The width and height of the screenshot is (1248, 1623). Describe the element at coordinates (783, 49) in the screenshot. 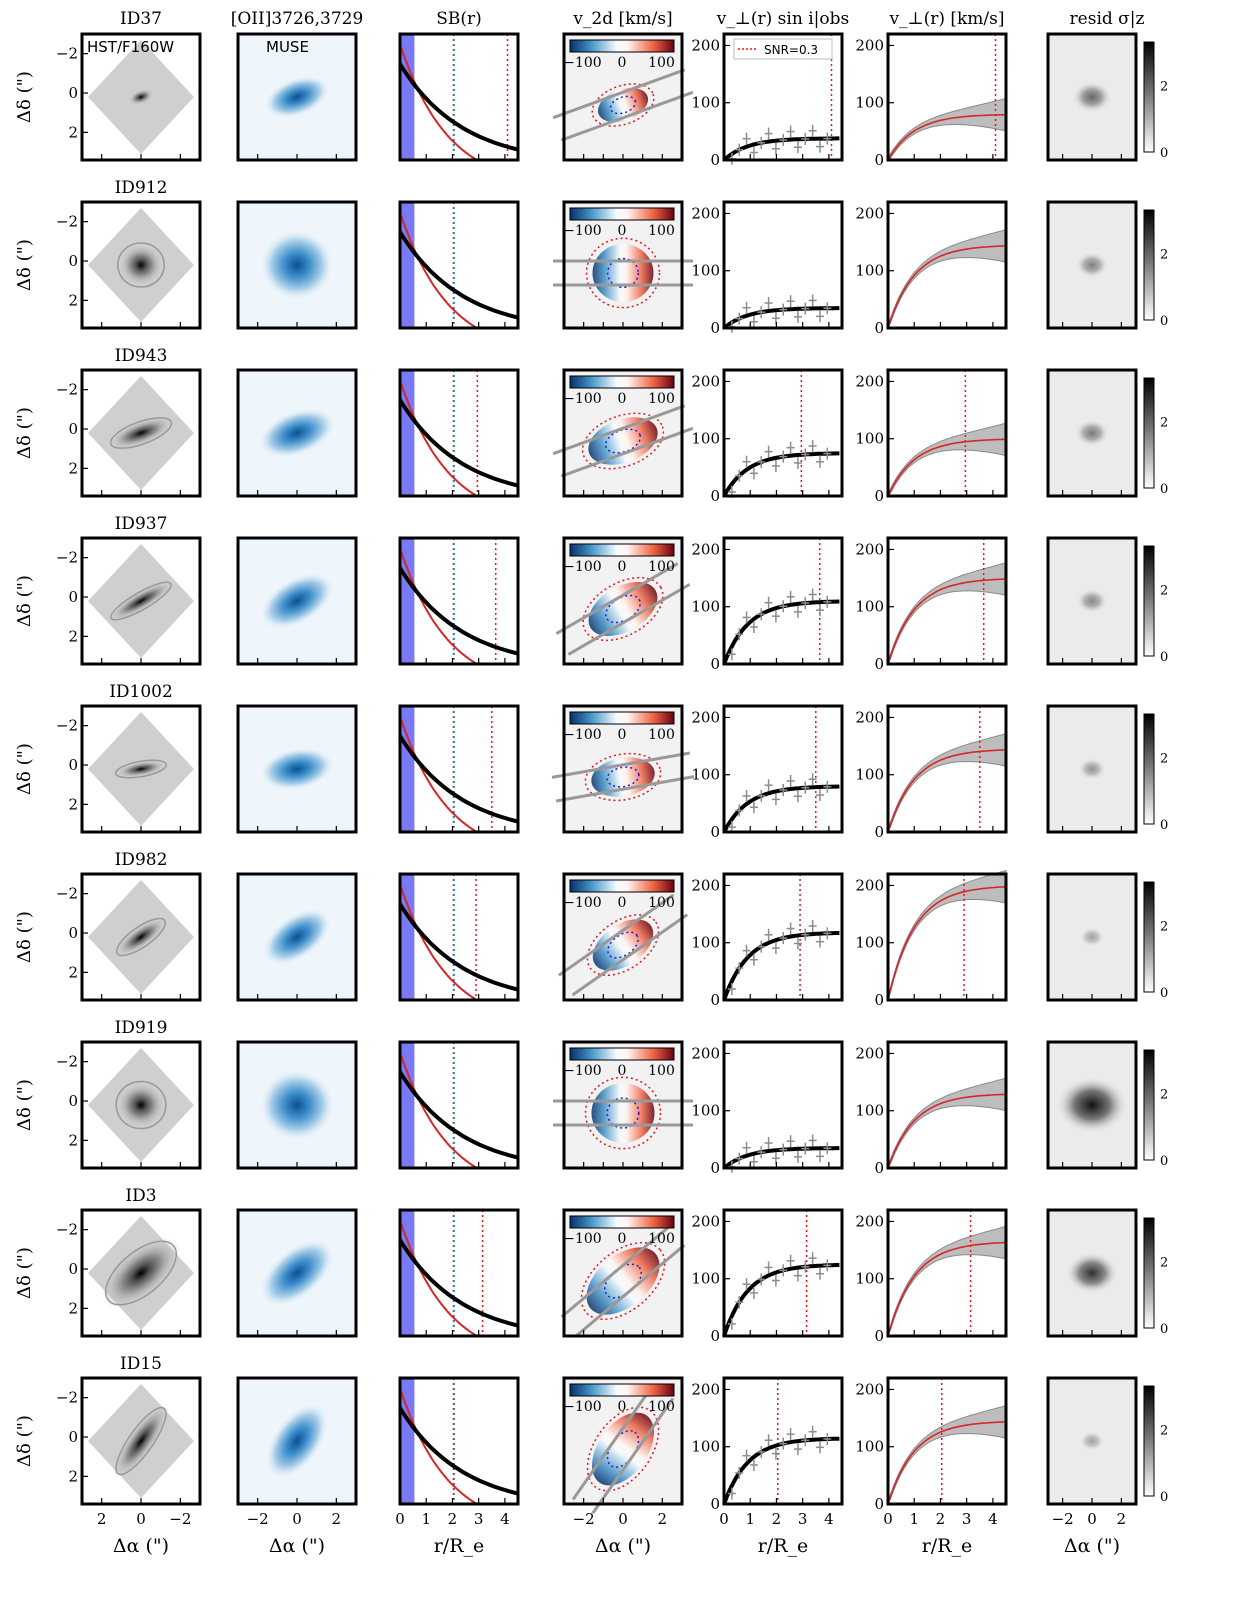

I see `legend-box` at that location.